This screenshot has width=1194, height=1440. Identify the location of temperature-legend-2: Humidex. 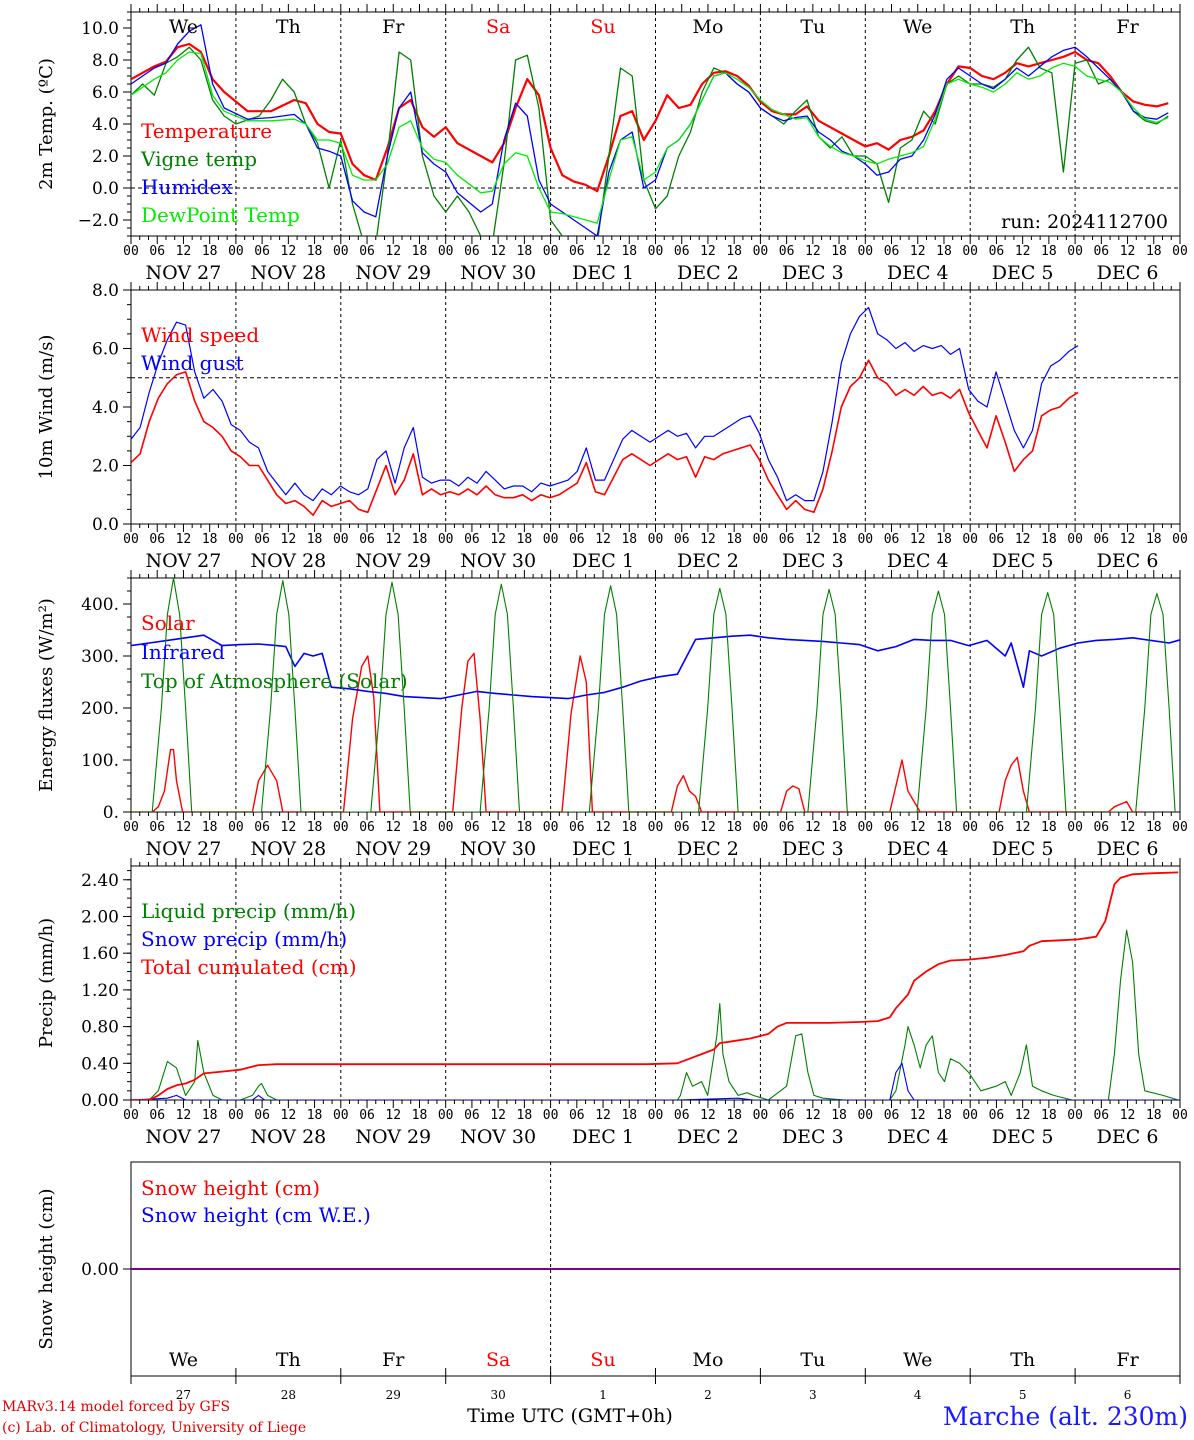
(187, 187).